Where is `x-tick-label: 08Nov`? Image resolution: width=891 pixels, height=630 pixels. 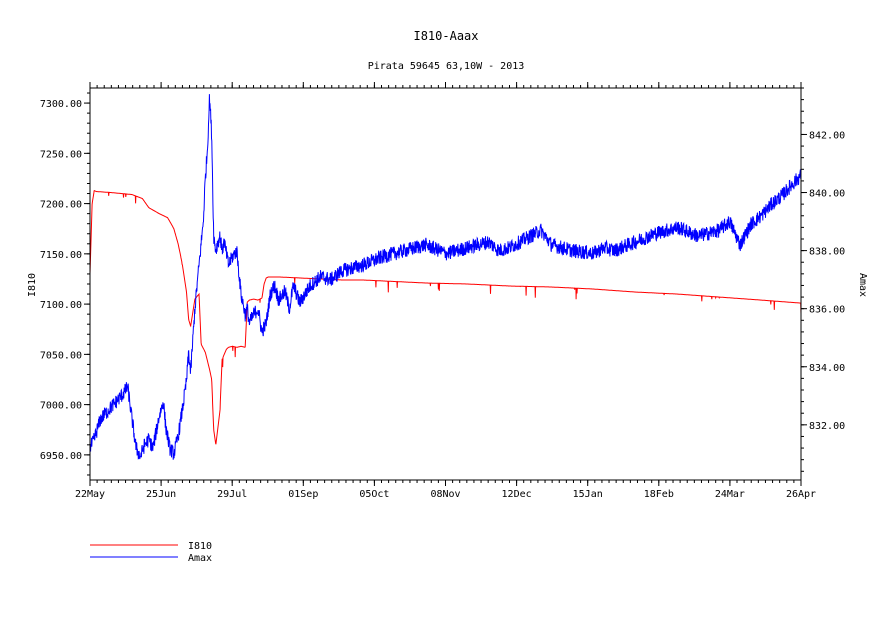
x-tick-label: 08Nov is located at coordinates (445, 494).